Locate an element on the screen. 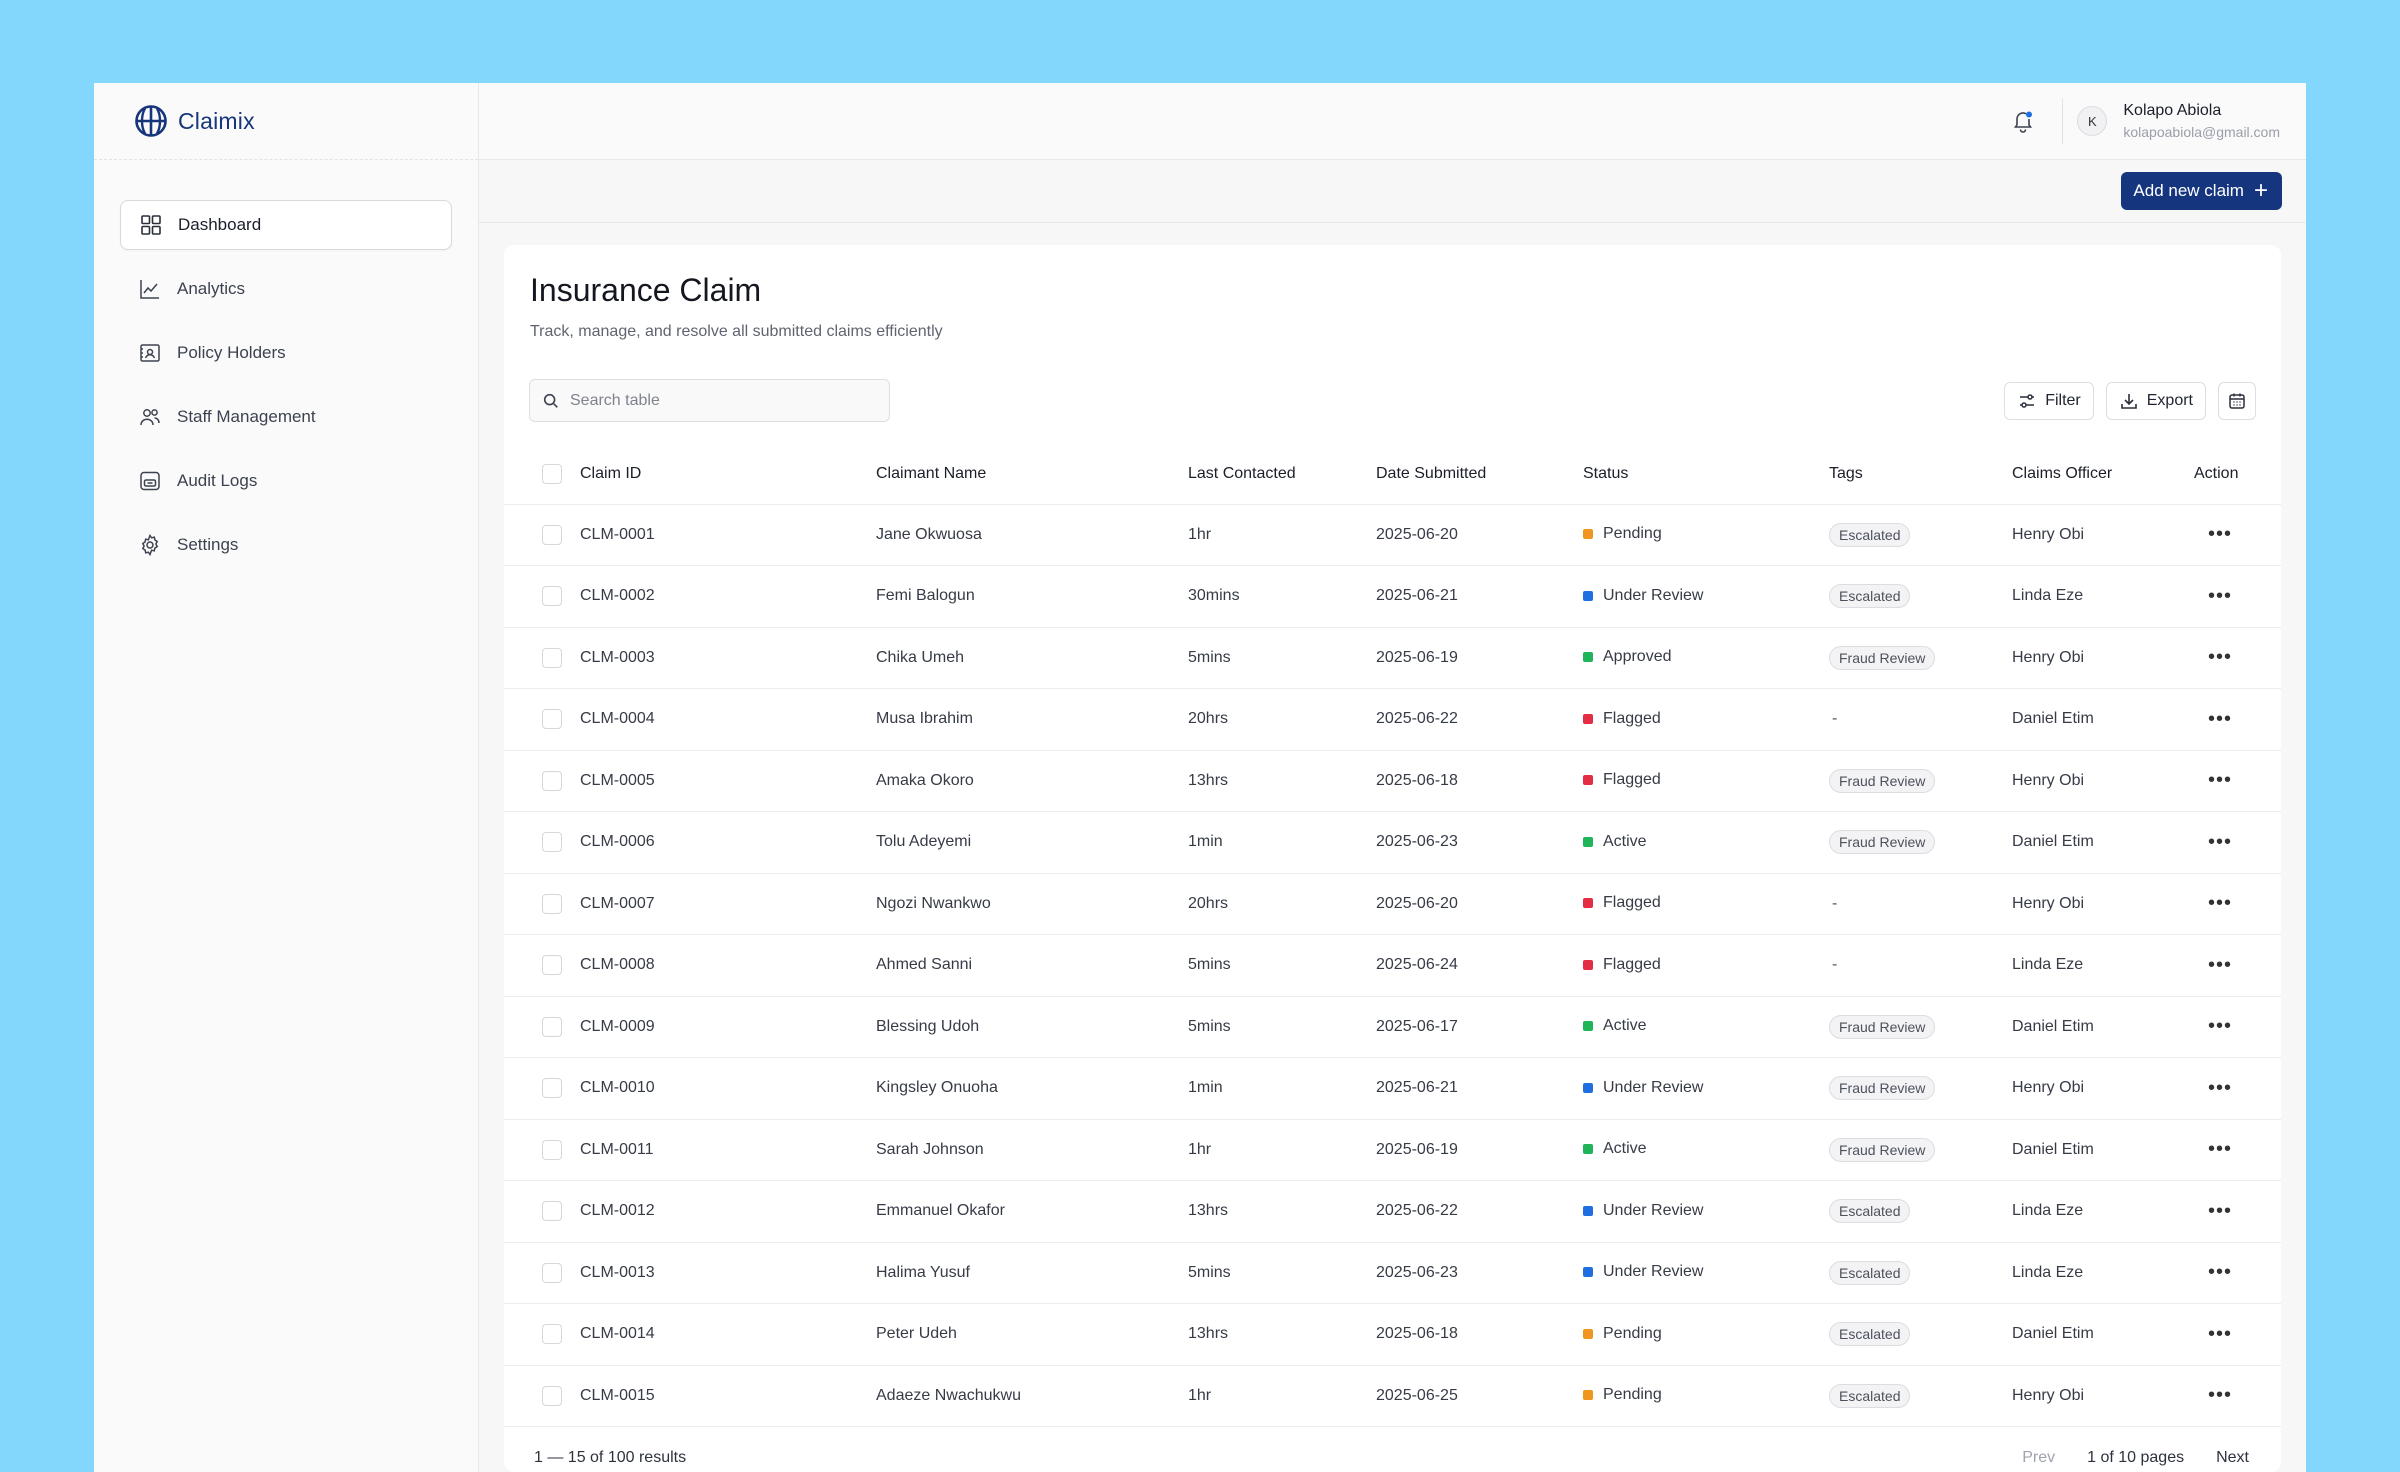  search-box is located at coordinates (709, 400).